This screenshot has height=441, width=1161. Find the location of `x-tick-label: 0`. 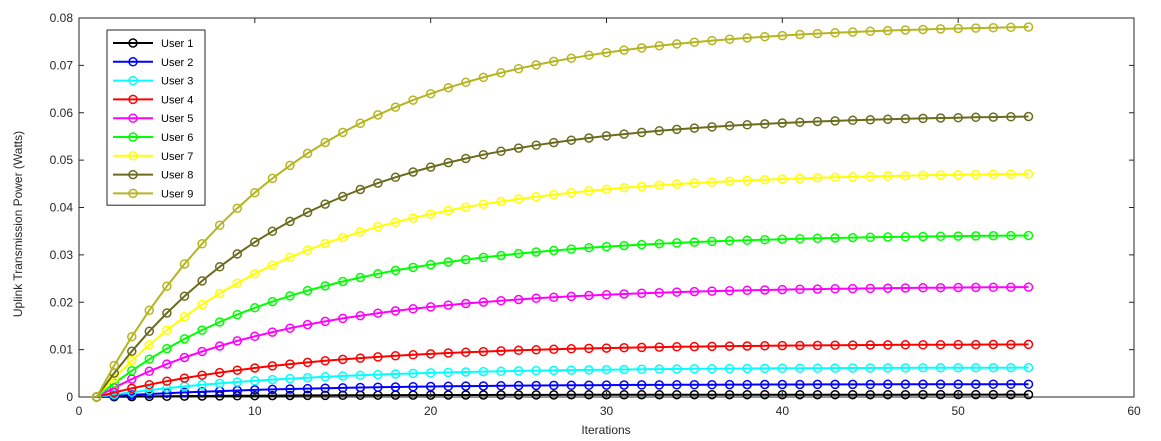

x-tick-label: 0 is located at coordinates (79, 411).